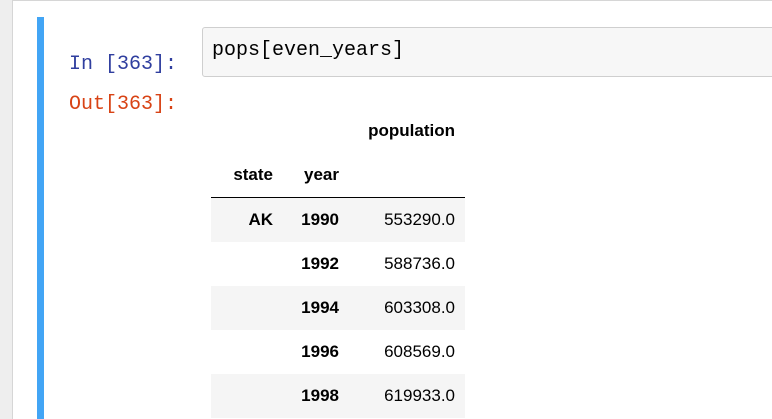  Describe the element at coordinates (411, 130) in the screenshot. I see `column-header-population: population` at that location.